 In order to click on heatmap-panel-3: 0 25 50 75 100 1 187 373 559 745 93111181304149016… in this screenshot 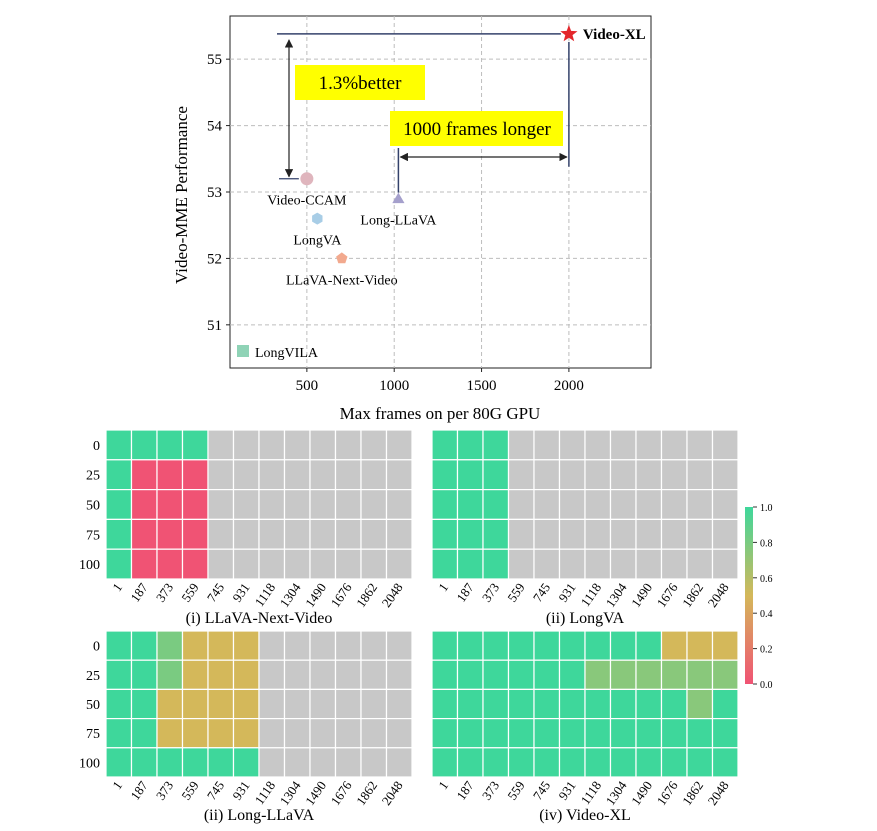, I will do `click(246, 727)`.